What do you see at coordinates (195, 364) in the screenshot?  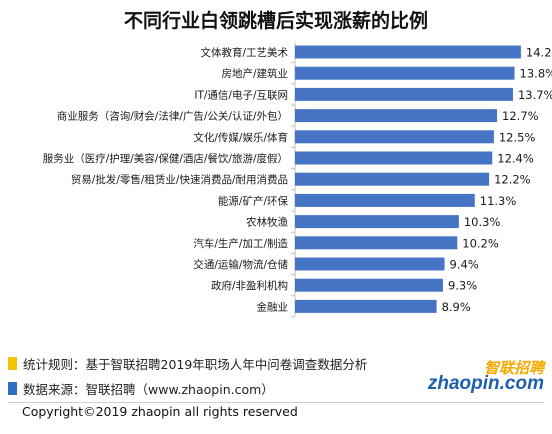 I see `method-note-text: 统计规则：基于智联招聘2019年职场人年中问卷调查数据分析` at bounding box center [195, 364].